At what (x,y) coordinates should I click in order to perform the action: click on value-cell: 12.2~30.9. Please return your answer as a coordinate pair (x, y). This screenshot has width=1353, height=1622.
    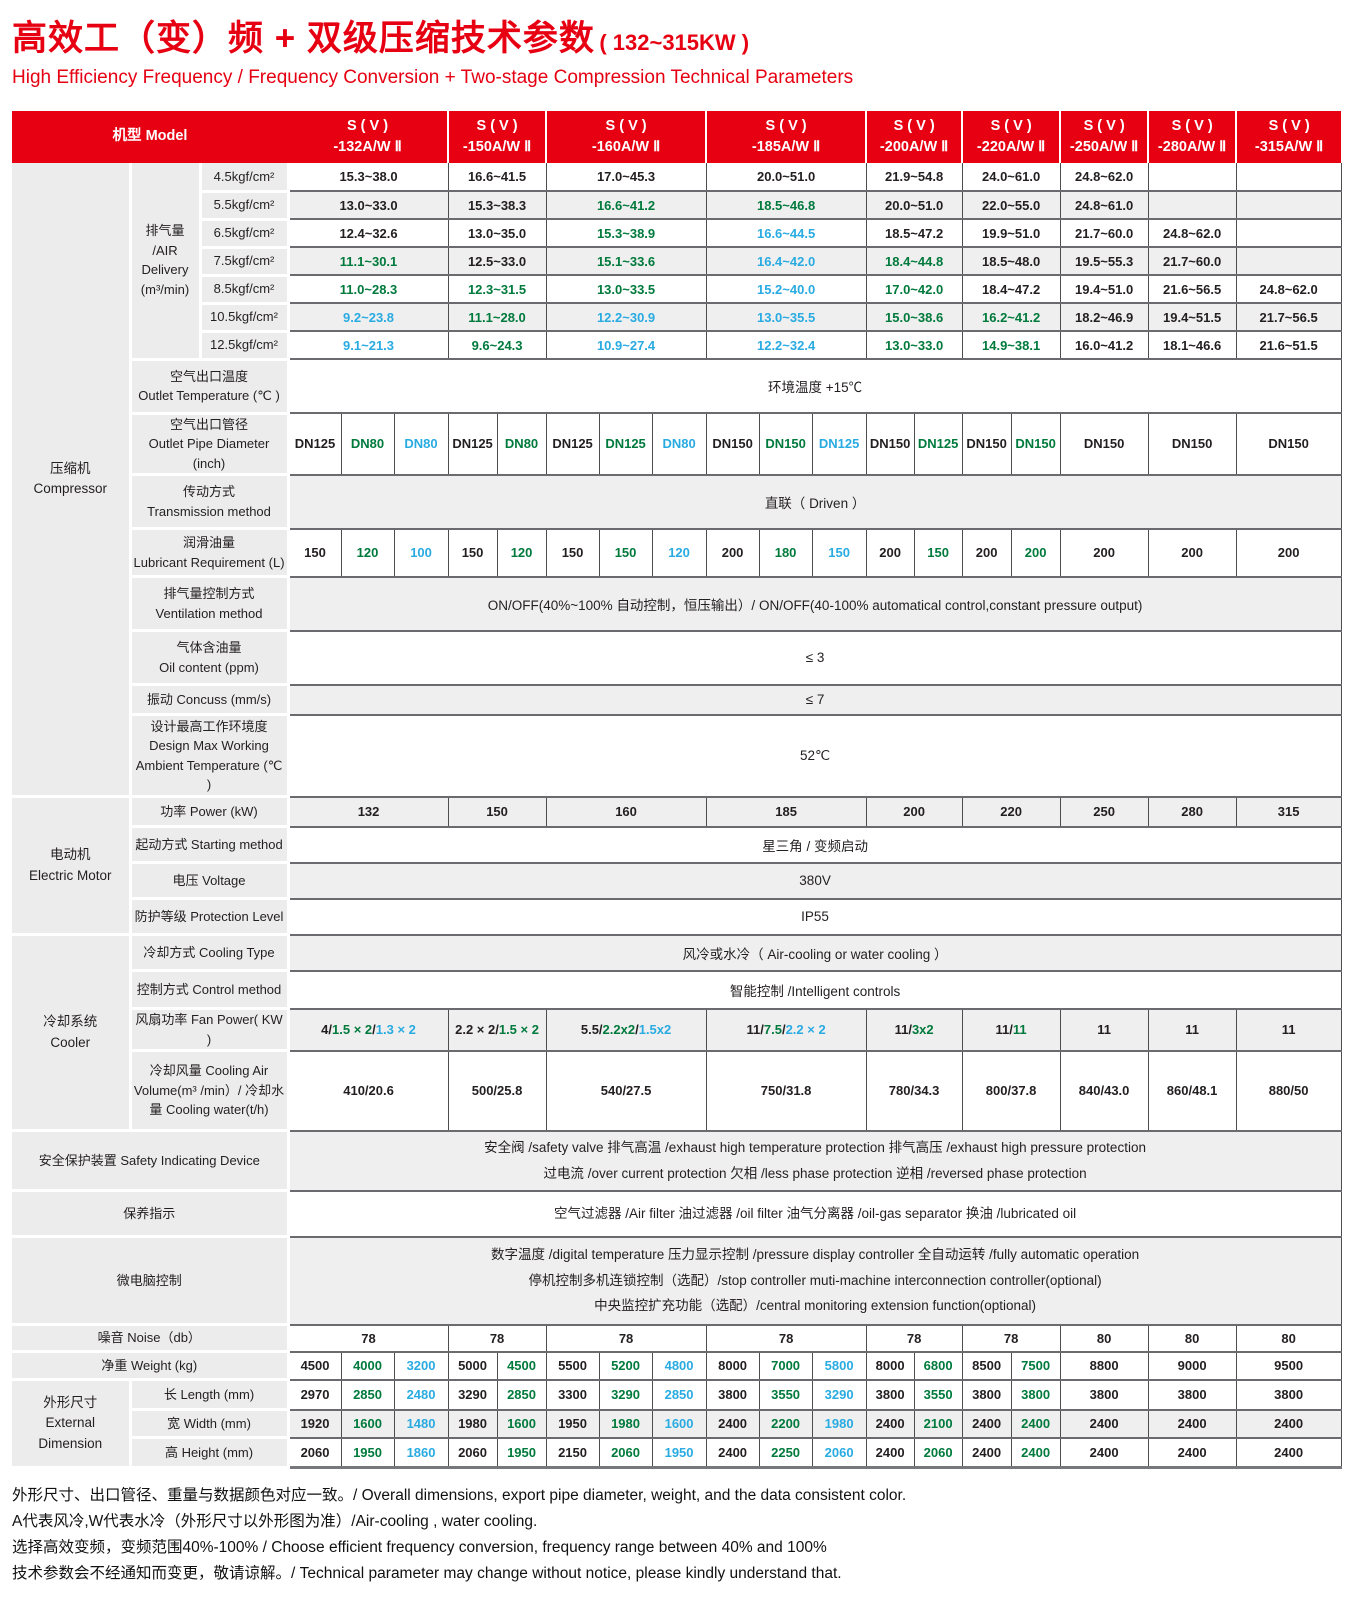
    Looking at the image, I should click on (626, 317).